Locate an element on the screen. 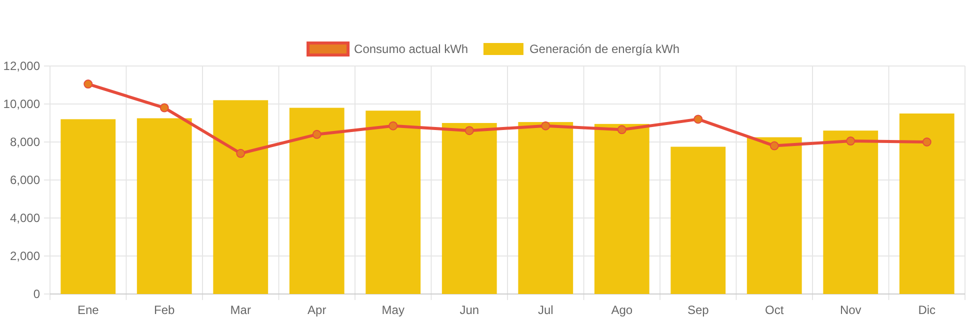  x-tick-label: Ago is located at coordinates (622, 310).